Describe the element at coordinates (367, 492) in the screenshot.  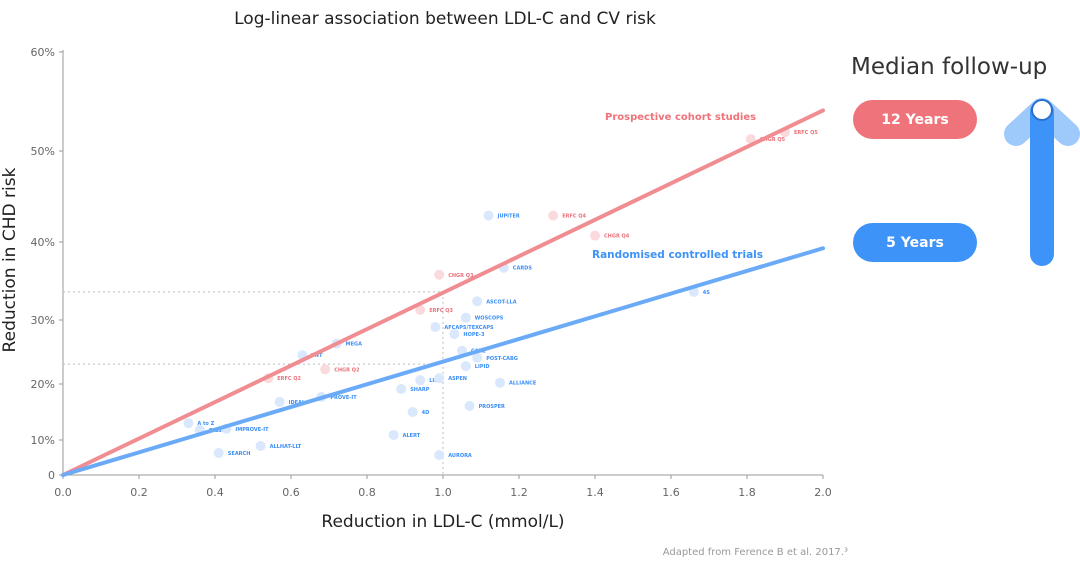
I see `x-tick-label: 0.8` at that location.